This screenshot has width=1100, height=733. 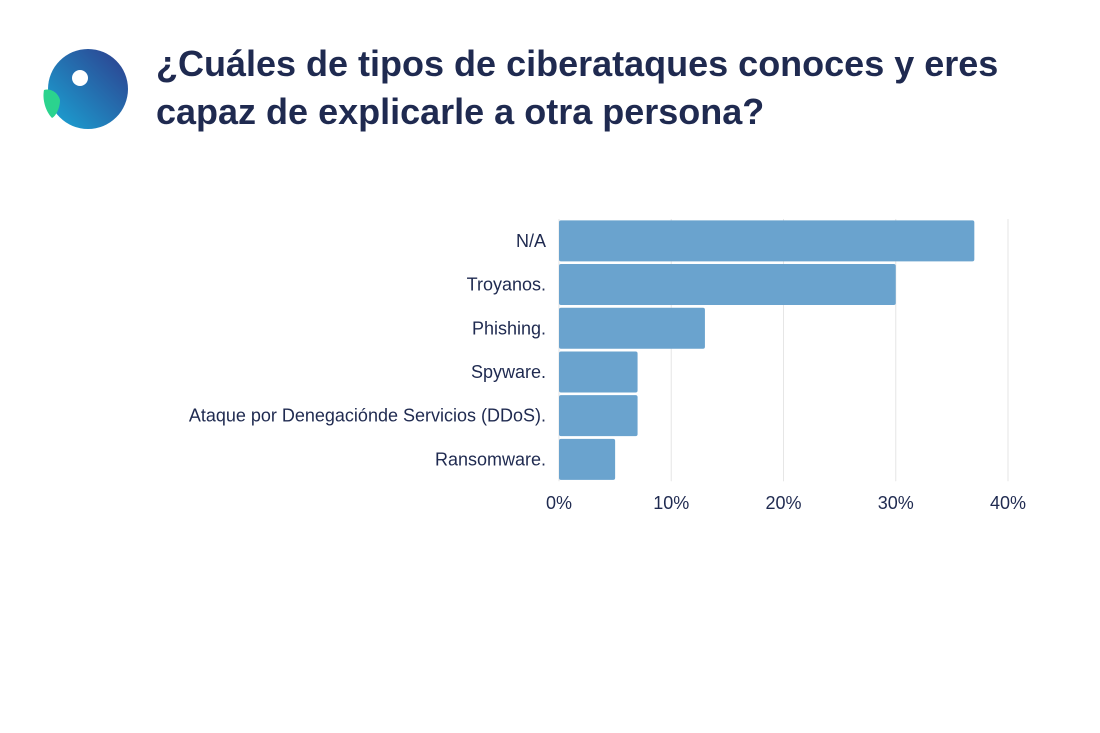 I want to click on category-label: Spyware., so click(x=508, y=372).